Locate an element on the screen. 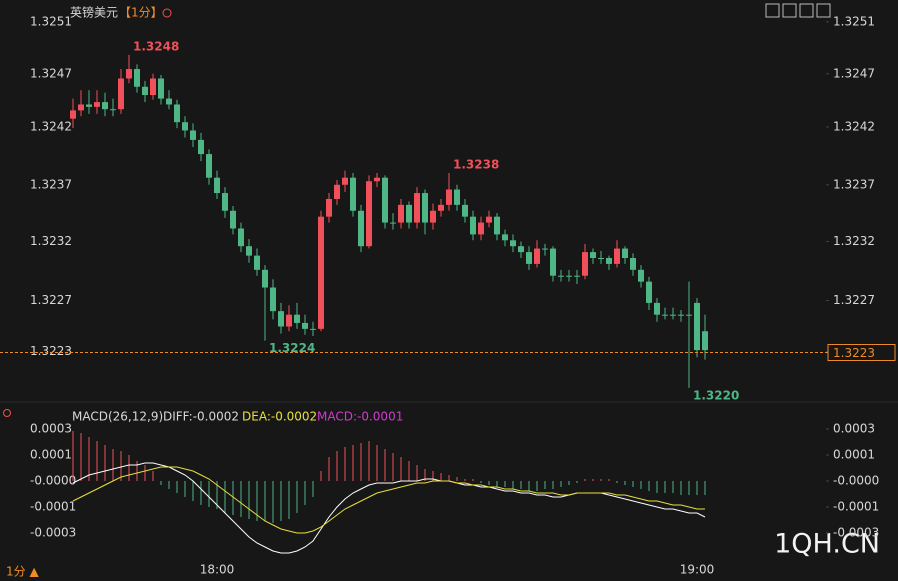  y-tick-label: 1.3223 is located at coordinates (51, 351).